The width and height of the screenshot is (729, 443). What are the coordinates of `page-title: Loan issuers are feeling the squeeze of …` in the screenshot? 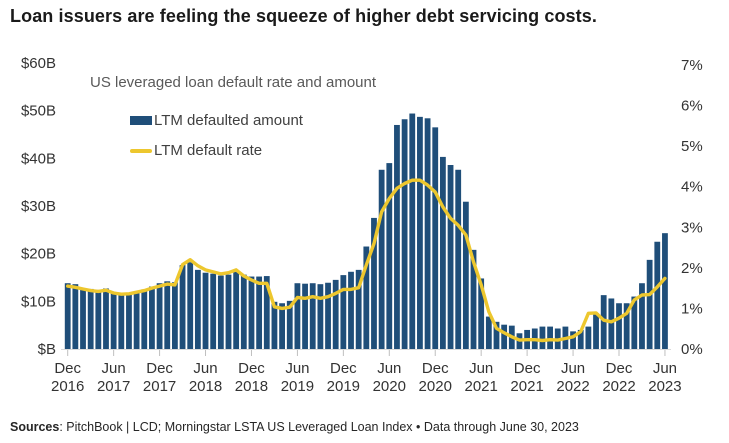 It's located at (303, 16).